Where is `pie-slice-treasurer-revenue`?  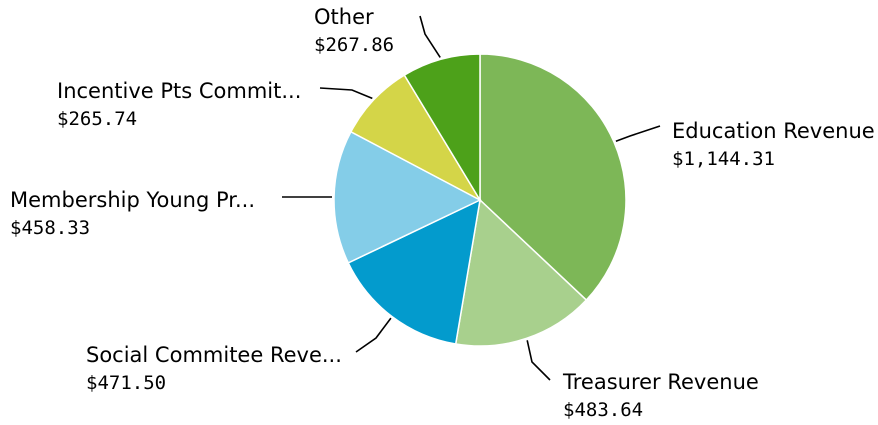
pie-slice-treasurer-revenue is located at coordinates (521, 272).